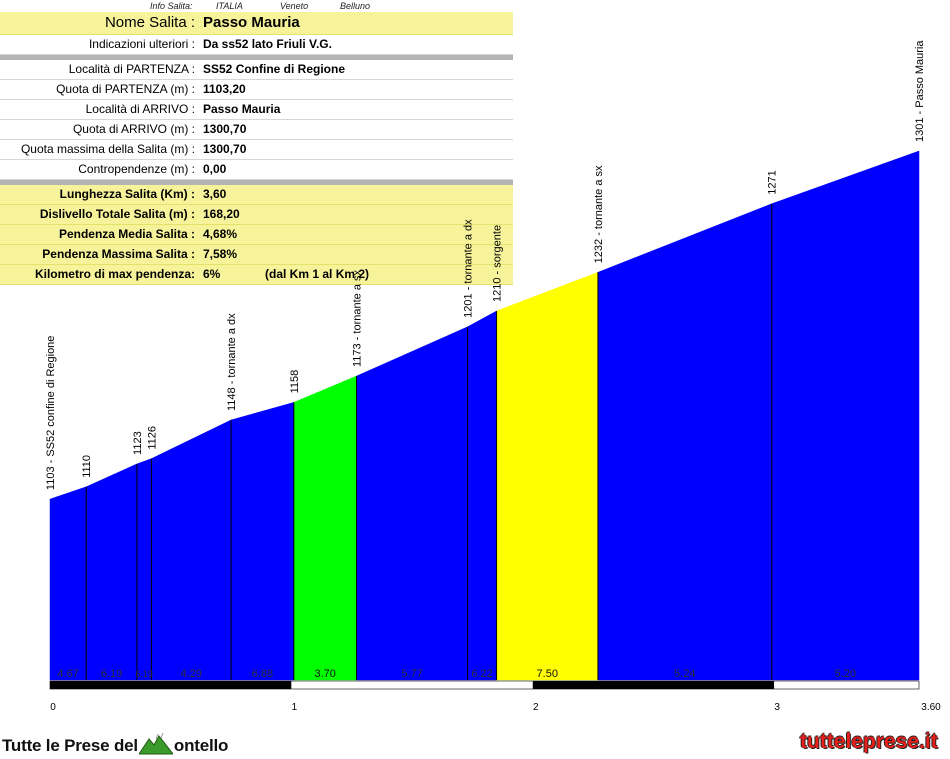  What do you see at coordinates (215, 169) in the screenshot?
I see `info-row-value: 0,00` at bounding box center [215, 169].